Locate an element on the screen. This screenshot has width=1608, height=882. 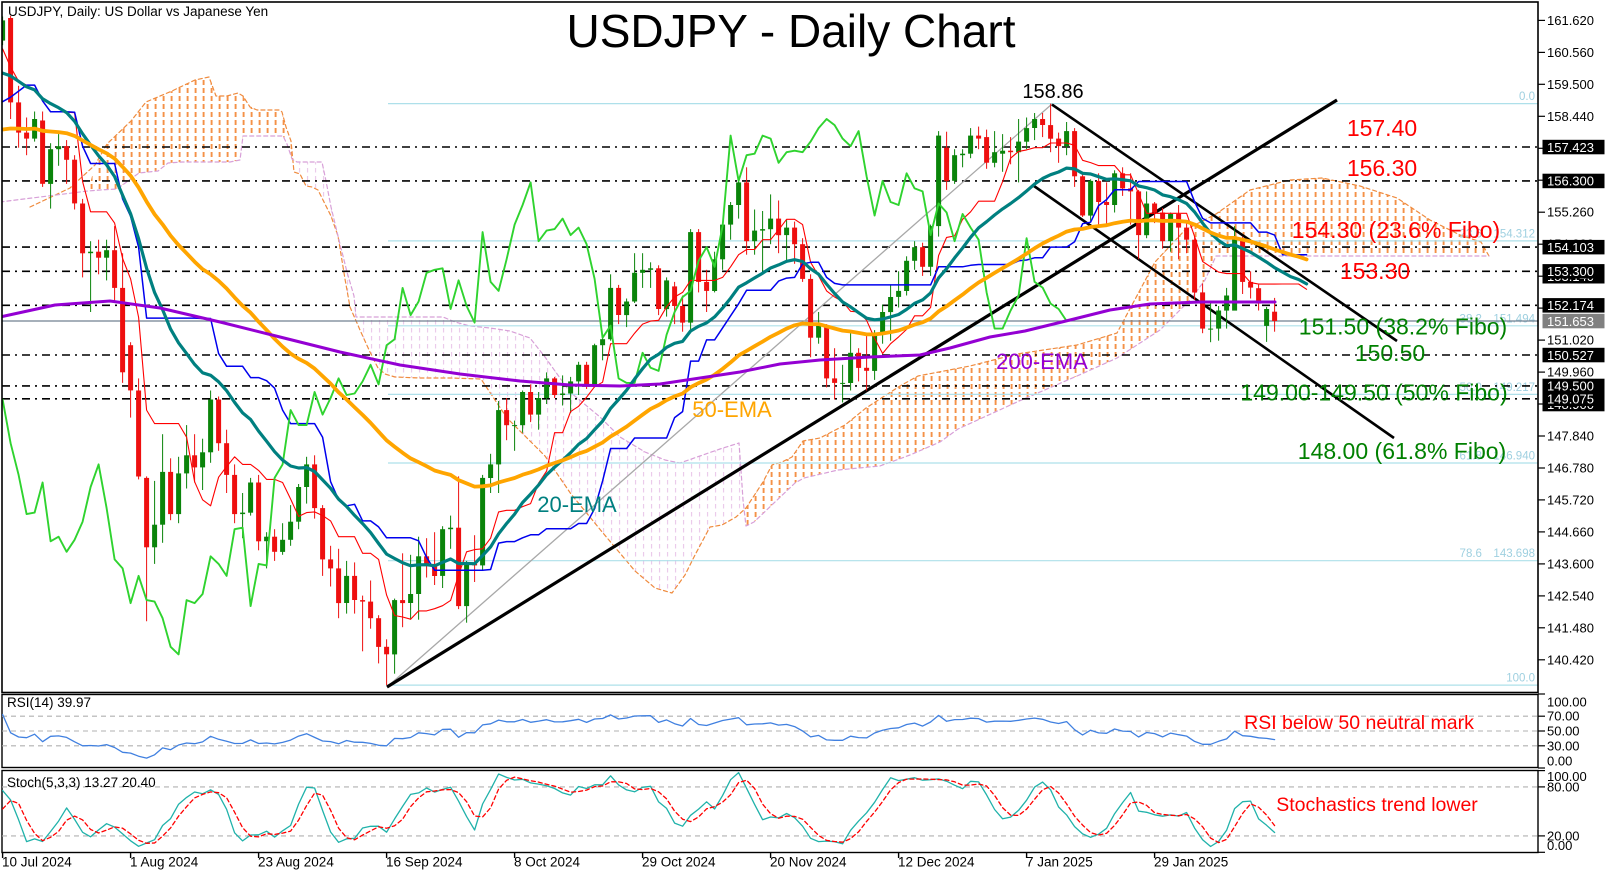
svg-text:USDJPY, Daily: US Dollar vs J: USDJPY, Daily: US Dollar vs Japanese Yen is located at coordinates (138, 11).